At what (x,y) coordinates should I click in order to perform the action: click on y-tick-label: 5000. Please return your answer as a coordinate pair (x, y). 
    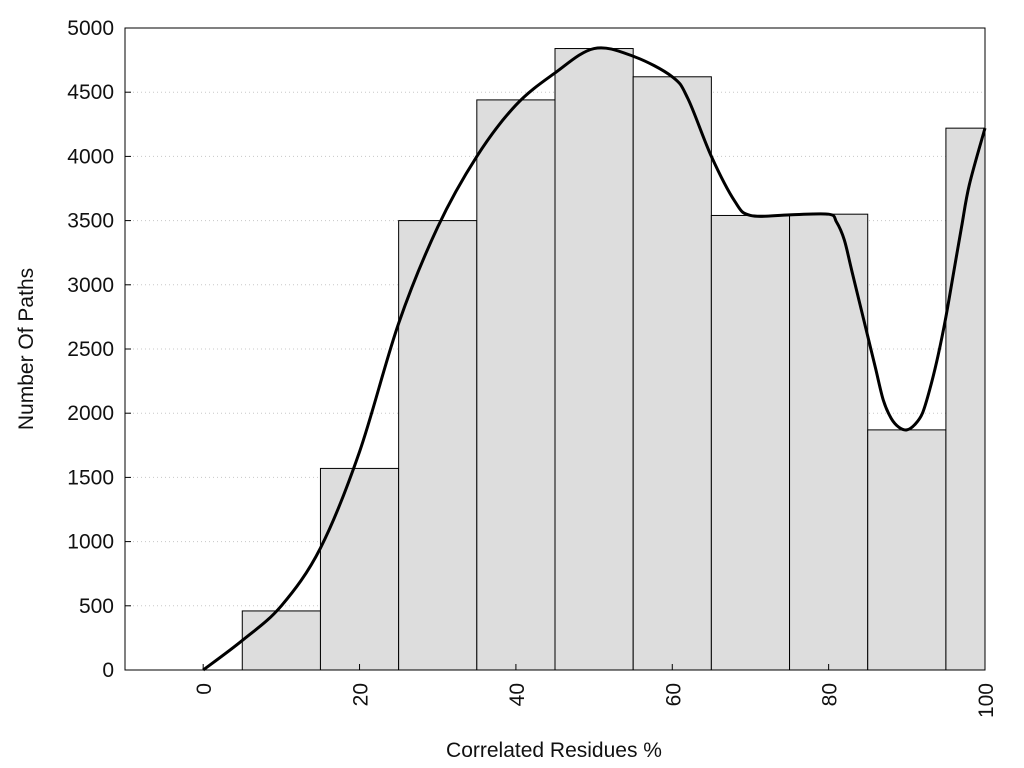
    Looking at the image, I should click on (90, 28).